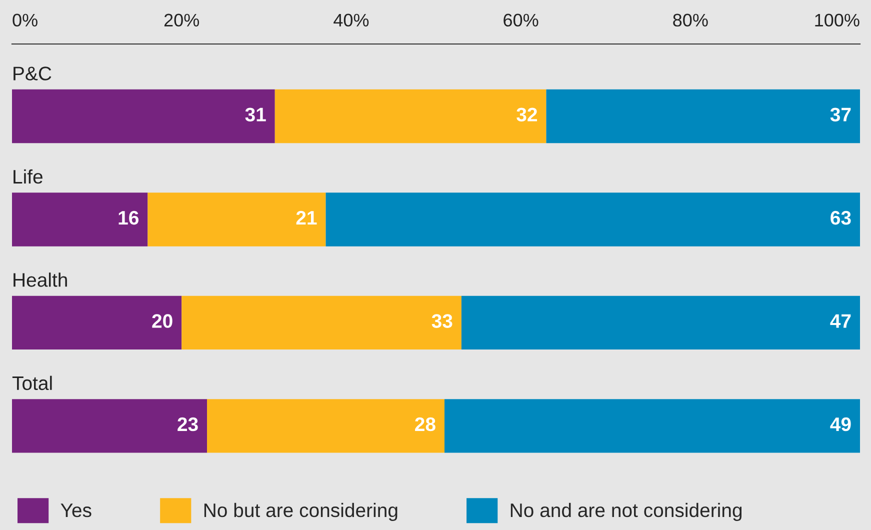 Image resolution: width=871 pixels, height=530 pixels. Describe the element at coordinates (626, 512) in the screenshot. I see `legend-label: No and are not considering` at that location.